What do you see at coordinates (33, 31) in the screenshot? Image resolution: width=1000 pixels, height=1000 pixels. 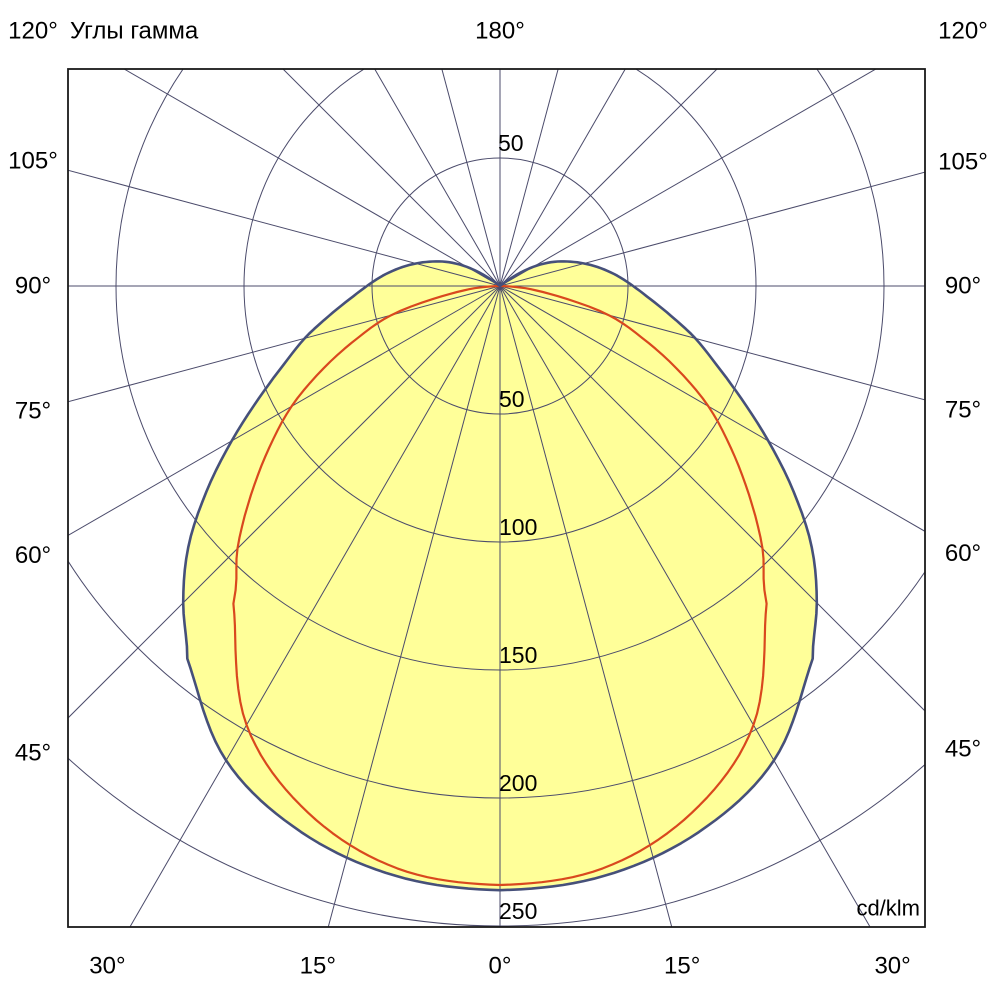 I see `angle-label-120-left: 120°` at bounding box center [33, 31].